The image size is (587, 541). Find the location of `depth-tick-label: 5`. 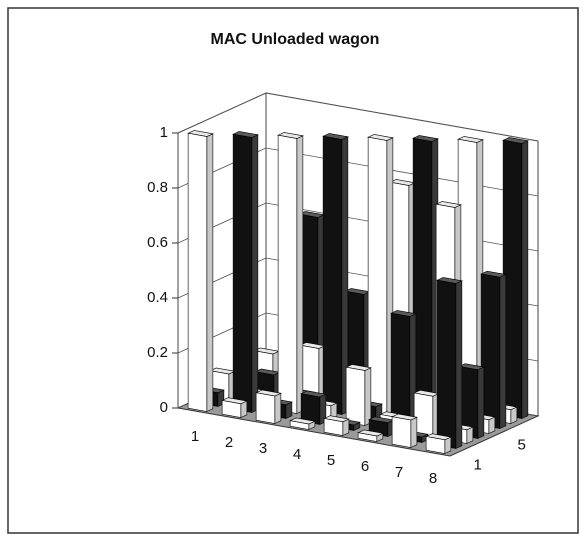

depth-tick-label: 5 is located at coordinates (522, 444).